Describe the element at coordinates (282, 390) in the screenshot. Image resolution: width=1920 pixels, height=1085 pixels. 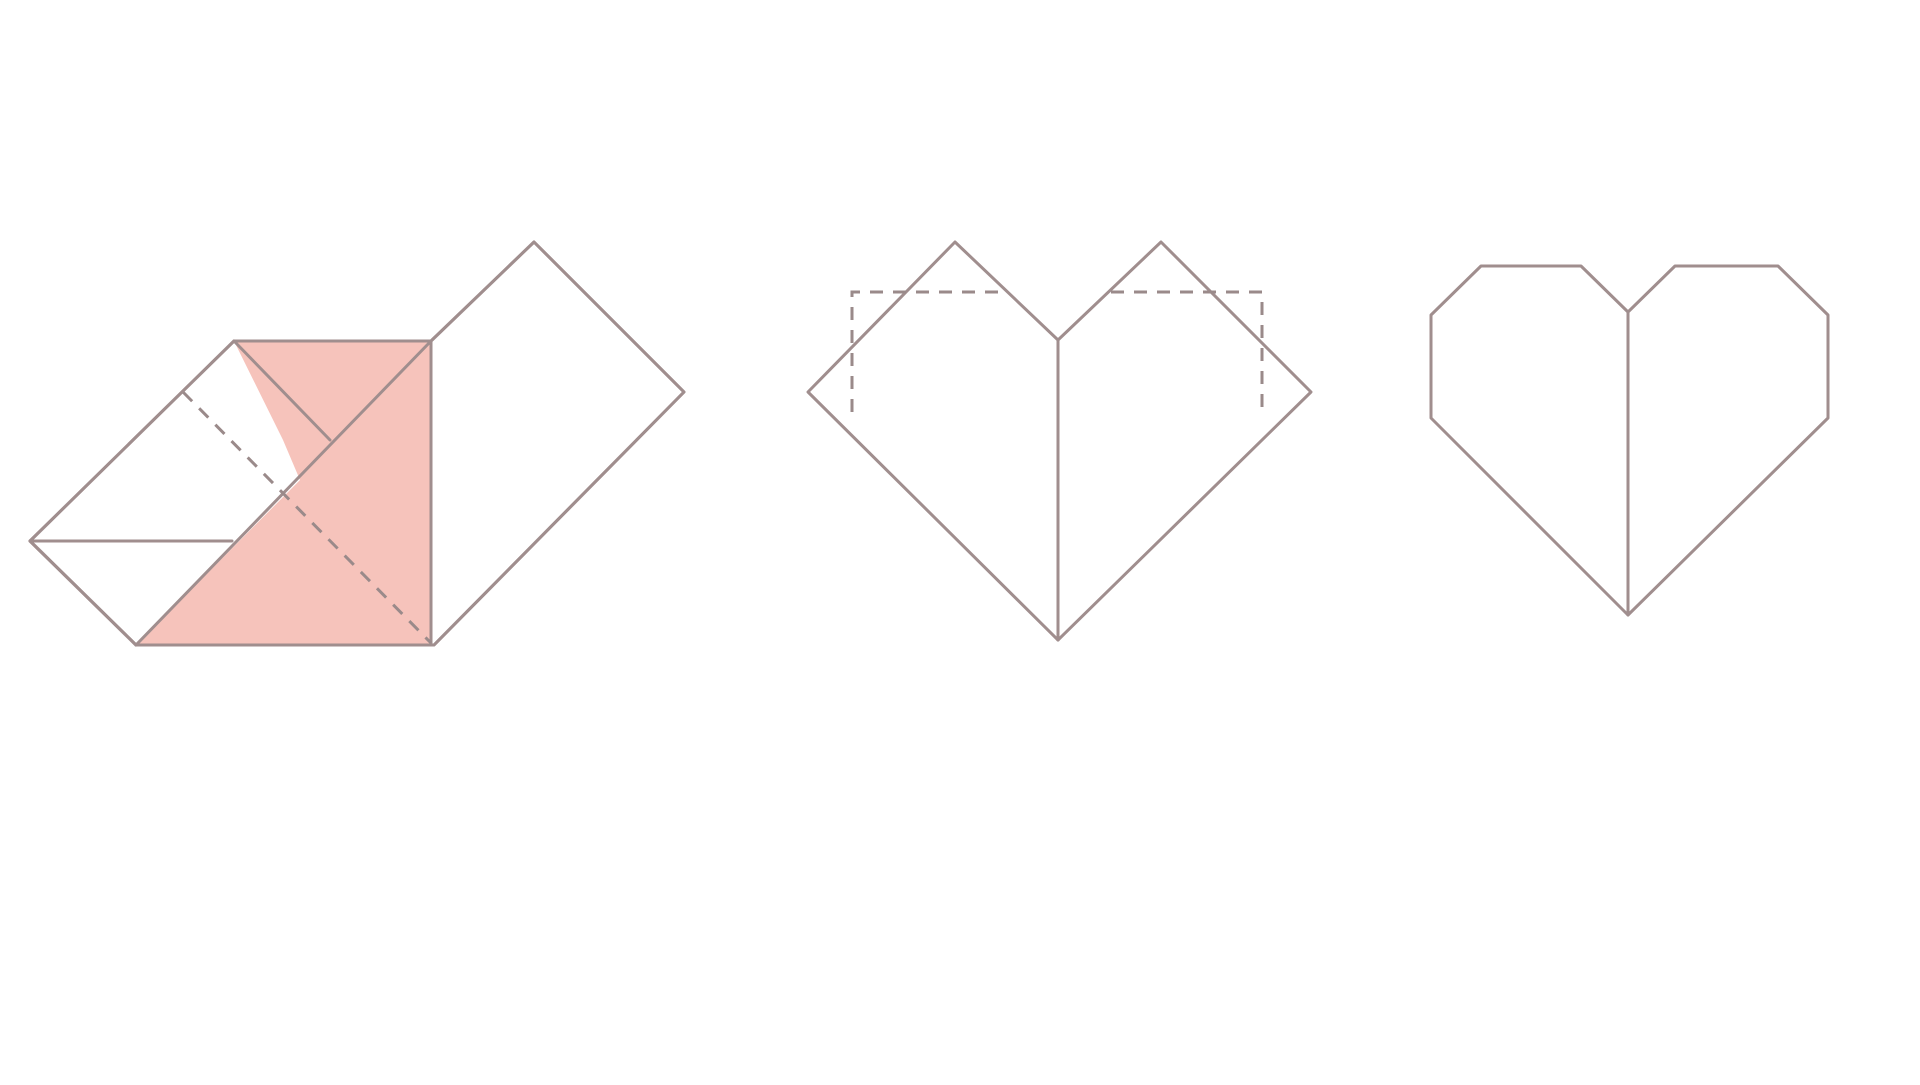
I see `step-1-inner-edge` at that location.